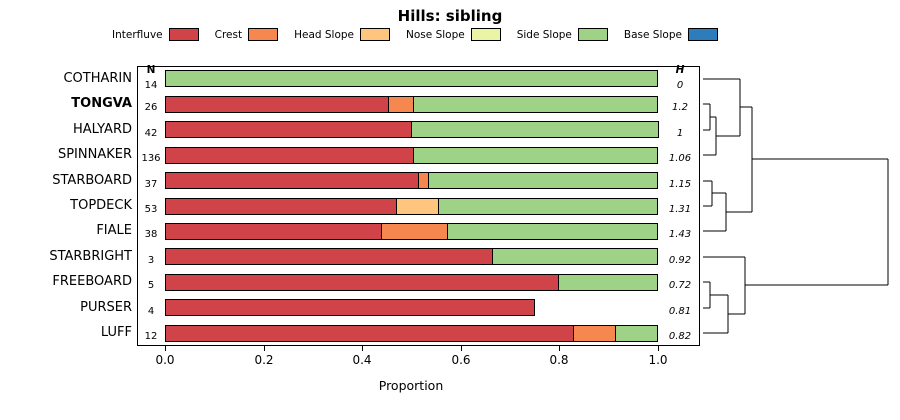 This screenshot has width=900, height=420. Describe the element at coordinates (435, 34) in the screenshot. I see `legend-label: Nose Slope` at that location.